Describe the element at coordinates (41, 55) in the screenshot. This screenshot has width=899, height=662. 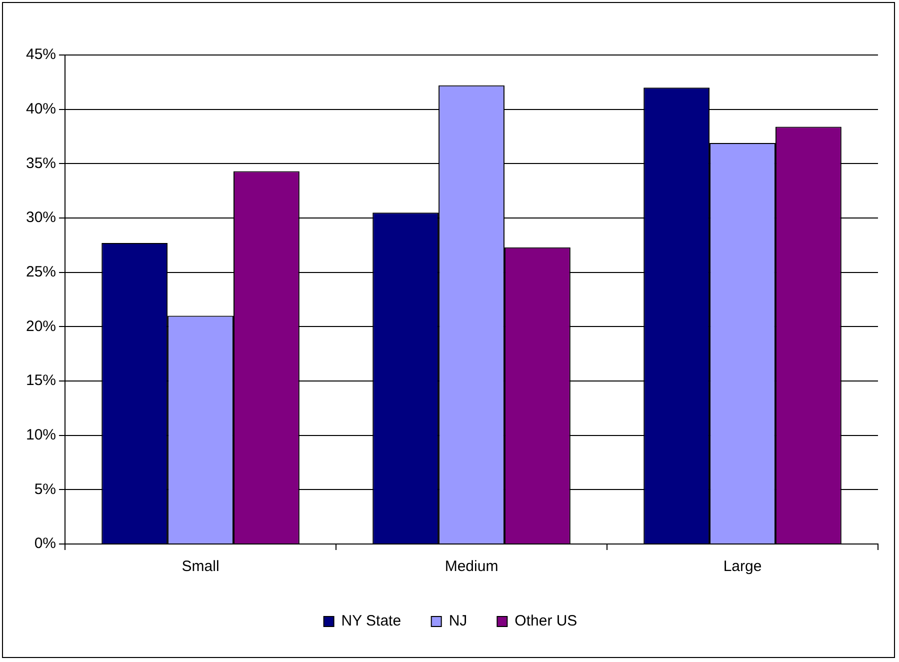
I see `y-tick-label: 45%` at that location.